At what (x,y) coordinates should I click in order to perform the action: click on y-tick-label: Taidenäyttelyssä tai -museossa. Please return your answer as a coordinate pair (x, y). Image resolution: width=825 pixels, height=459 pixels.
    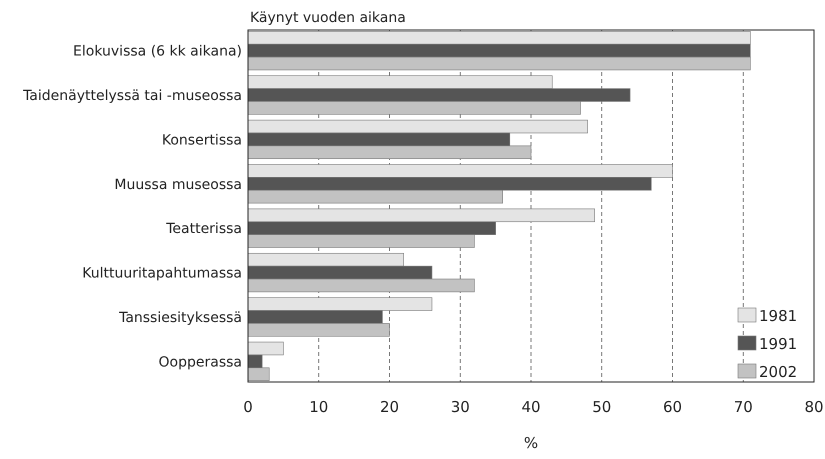
    Looking at the image, I should click on (132, 96).